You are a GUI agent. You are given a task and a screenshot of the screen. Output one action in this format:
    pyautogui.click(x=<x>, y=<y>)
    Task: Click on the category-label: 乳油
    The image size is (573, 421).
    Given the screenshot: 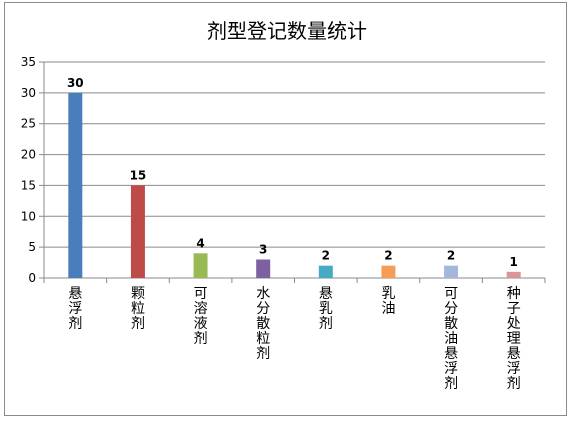 What is the action you would take?
    pyautogui.click(x=388, y=301)
    